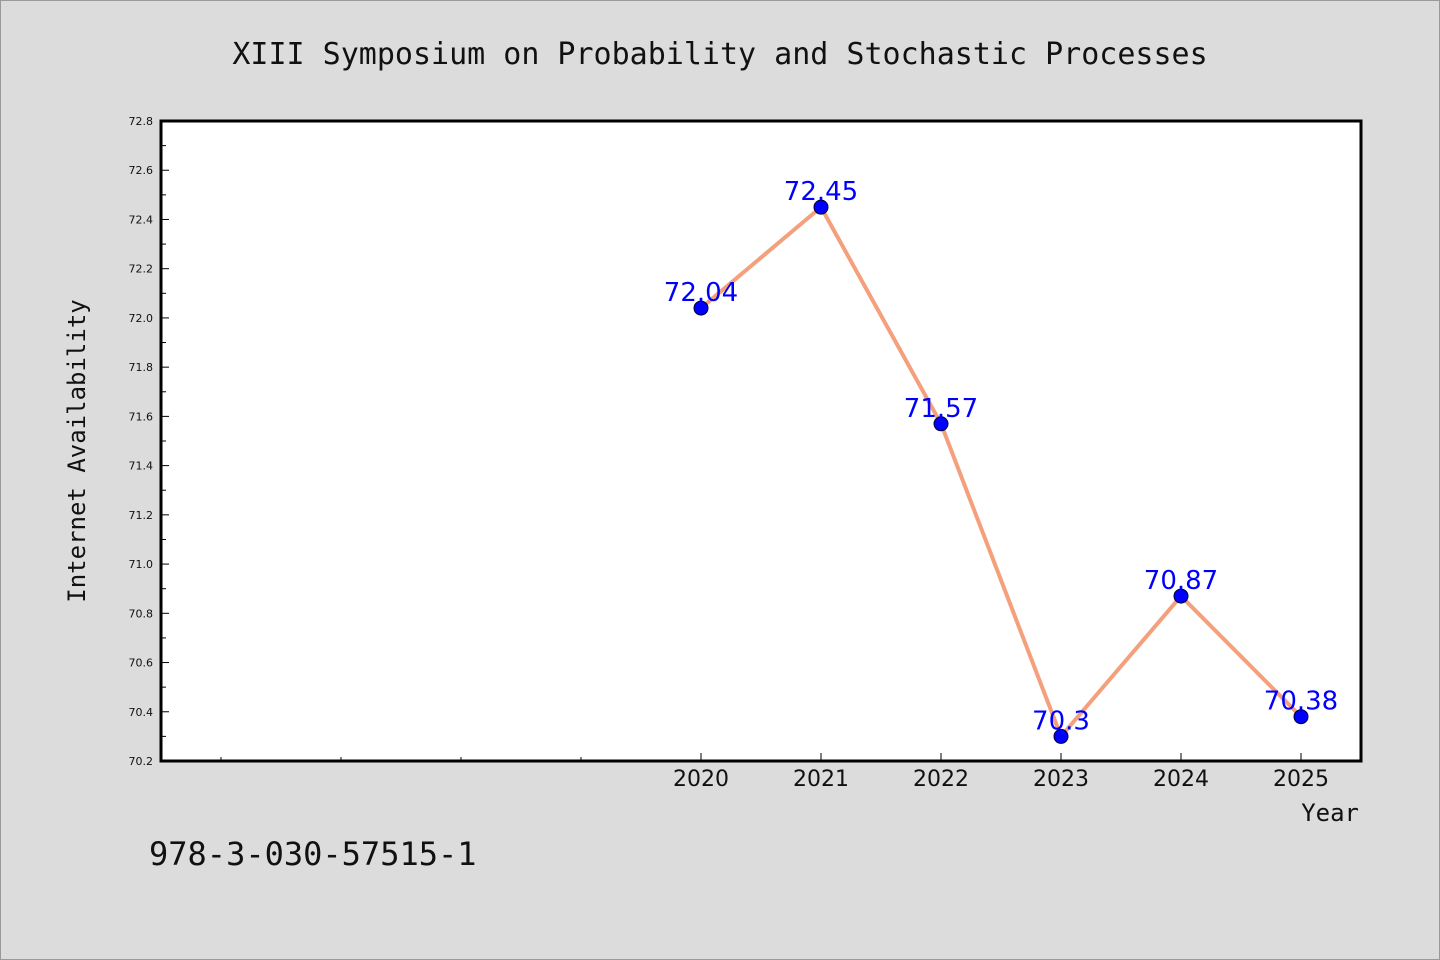 The image size is (1440, 960). Describe the element at coordinates (1301, 779) in the screenshot. I see `x-tick-label: 2025` at that location.